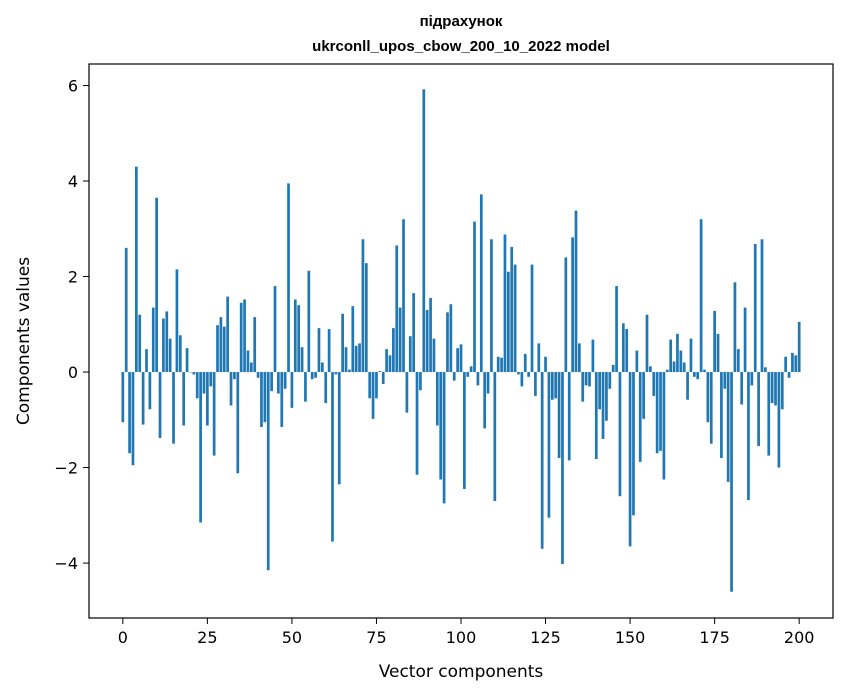 The width and height of the screenshot is (847, 696). Describe the element at coordinates (71, 324) in the screenshot. I see `y-axis-ticks: −4 −2 0 2 4 6` at that location.